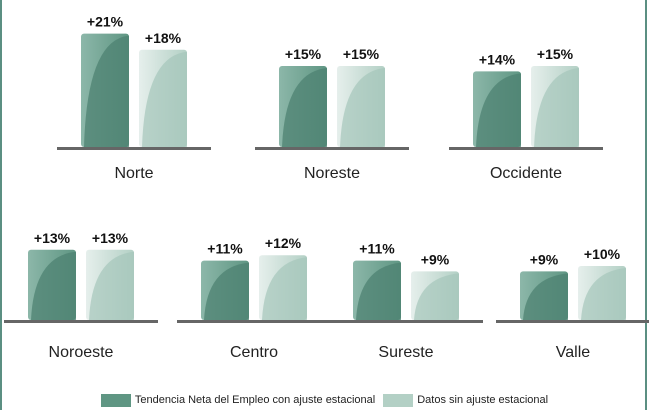 Image resolution: width=649 pixels, height=410 pixels. What do you see at coordinates (555, 54) in the screenshot?
I see `value-label-occidente-nsa: +15%` at bounding box center [555, 54].